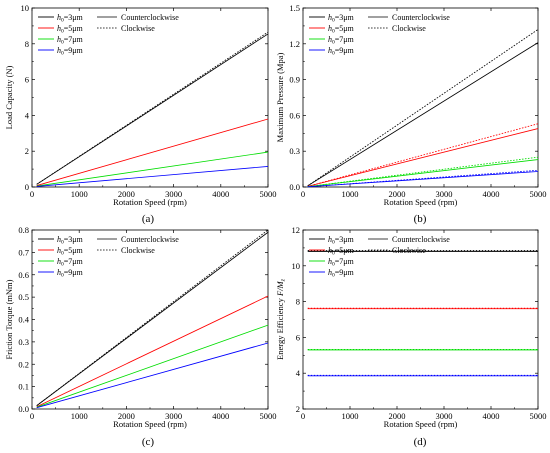  Describe the element at coordinates (280, 288) in the screenshot. I see `y-axis-label-italic: F/M` at that location.